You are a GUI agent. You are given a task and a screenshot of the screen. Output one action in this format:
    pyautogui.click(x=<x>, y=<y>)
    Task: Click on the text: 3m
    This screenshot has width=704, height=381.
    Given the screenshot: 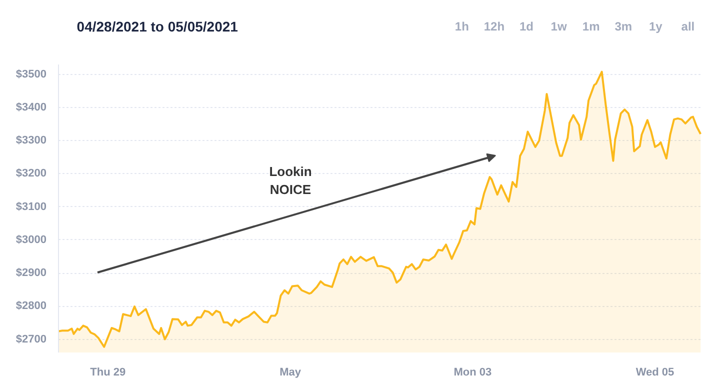 What is the action you would take?
    pyautogui.click(x=623, y=27)
    